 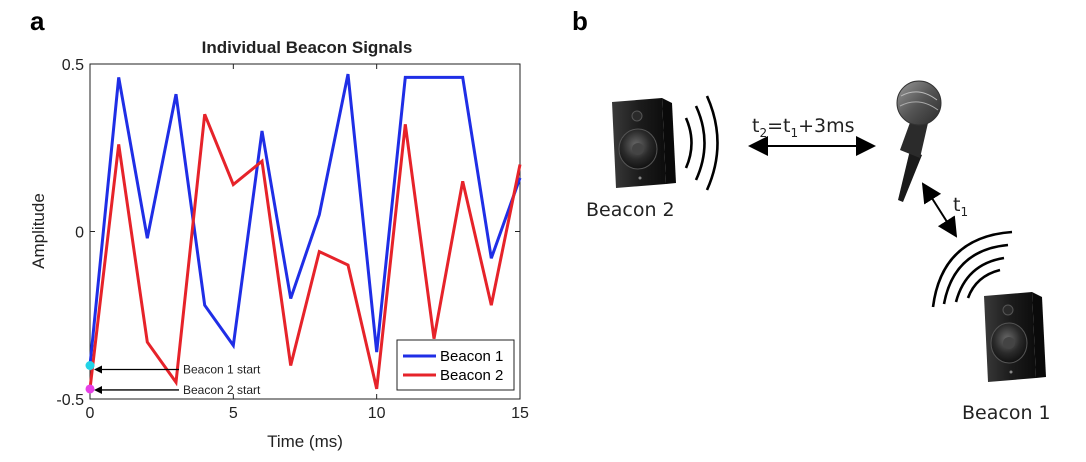 I want to click on chart-title: Individual Beacon Signals, so click(x=307, y=47).